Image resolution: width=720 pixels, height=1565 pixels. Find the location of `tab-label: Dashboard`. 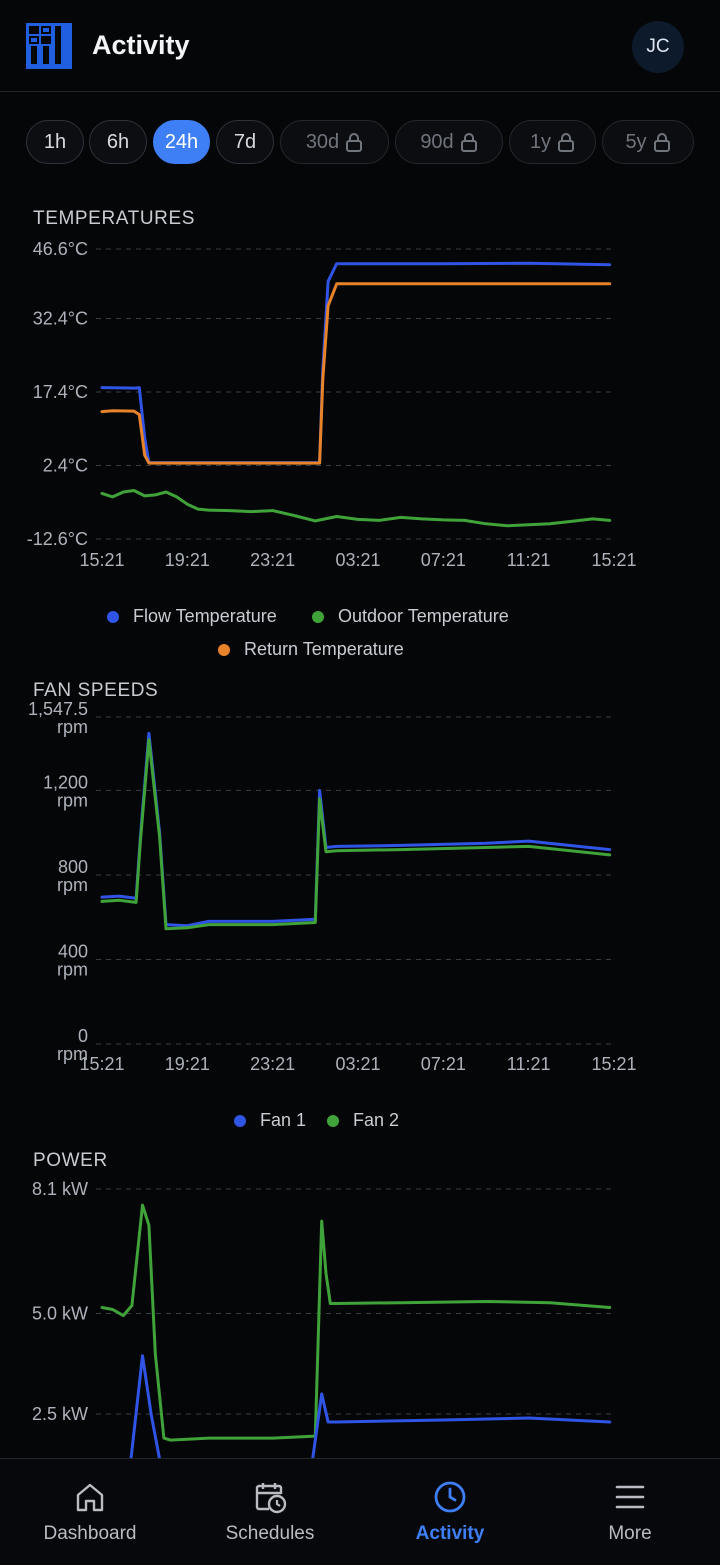

tab-label: Dashboard is located at coordinates (90, 1533).